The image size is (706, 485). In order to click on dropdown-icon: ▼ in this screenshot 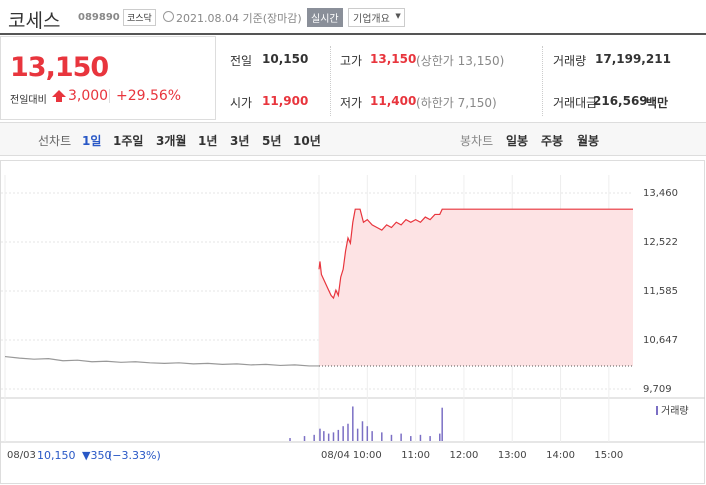, I will do `click(398, 16)`.